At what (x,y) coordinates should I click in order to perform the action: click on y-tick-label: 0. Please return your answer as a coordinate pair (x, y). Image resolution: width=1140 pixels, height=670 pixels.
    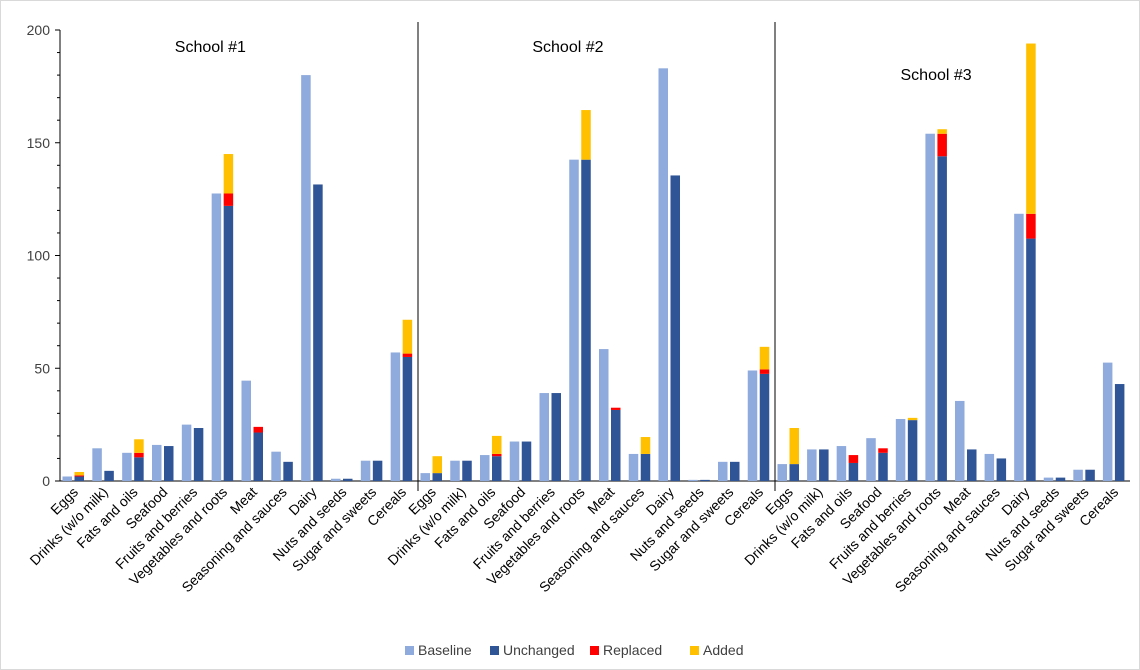
    Looking at the image, I should click on (46, 481).